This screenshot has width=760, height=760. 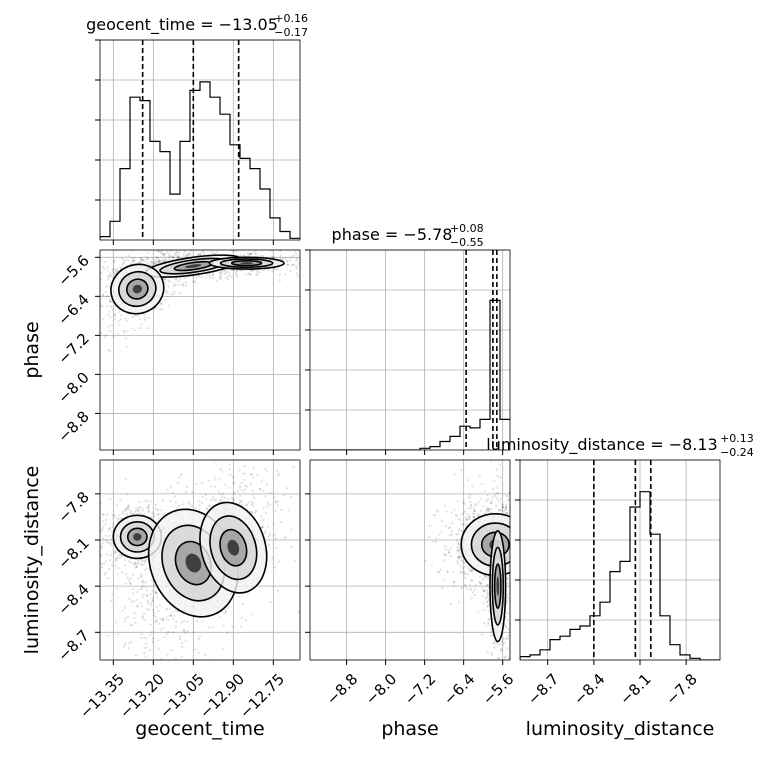 What do you see at coordinates (73, 348) in the screenshot?
I see `y-tick-label: −7.2` at bounding box center [73, 348].